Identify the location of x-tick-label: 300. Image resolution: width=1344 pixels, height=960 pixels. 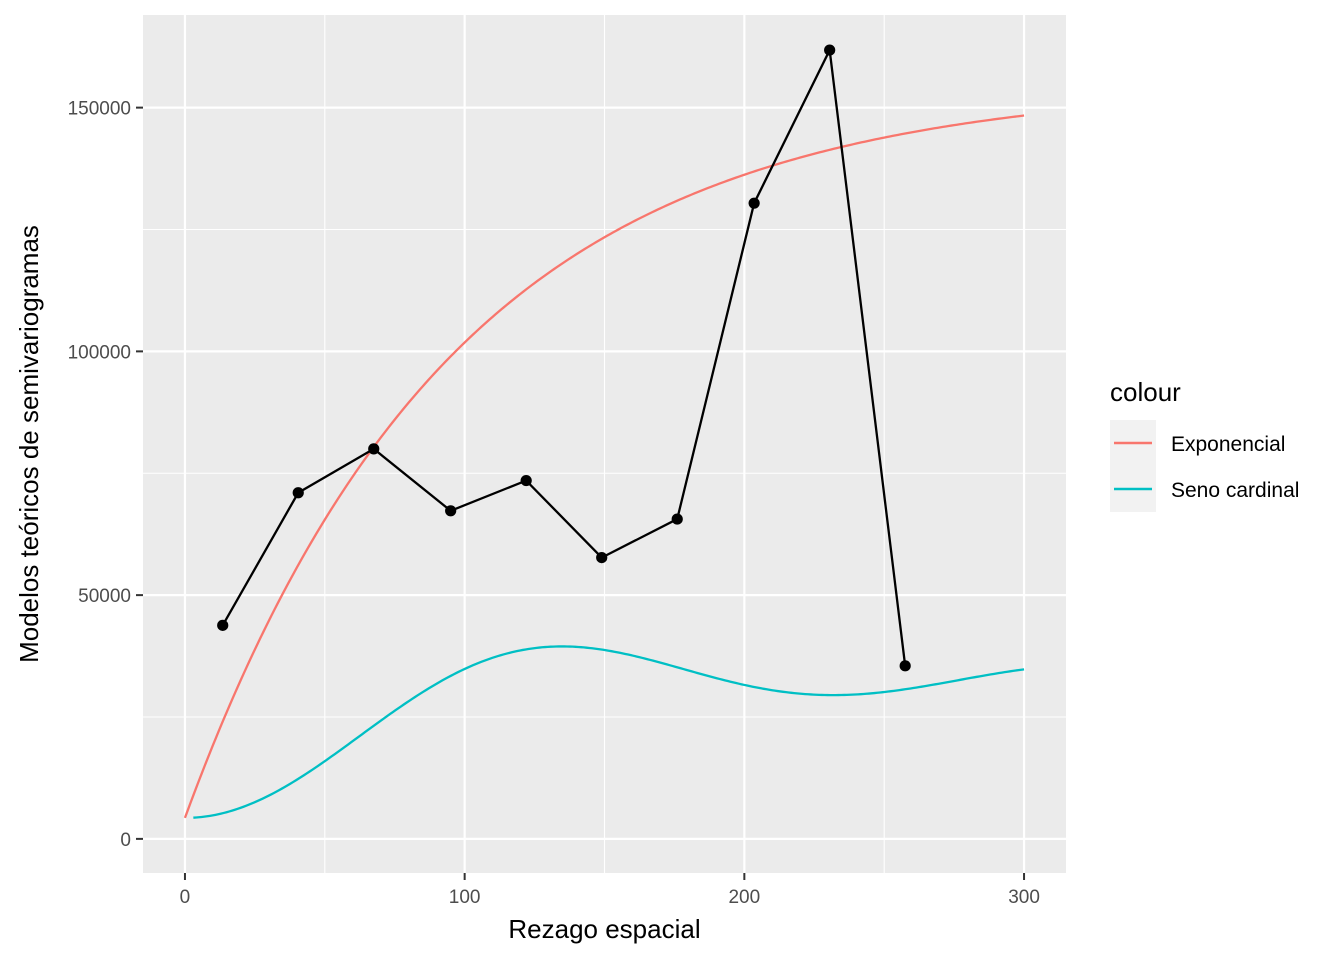
(1024, 897).